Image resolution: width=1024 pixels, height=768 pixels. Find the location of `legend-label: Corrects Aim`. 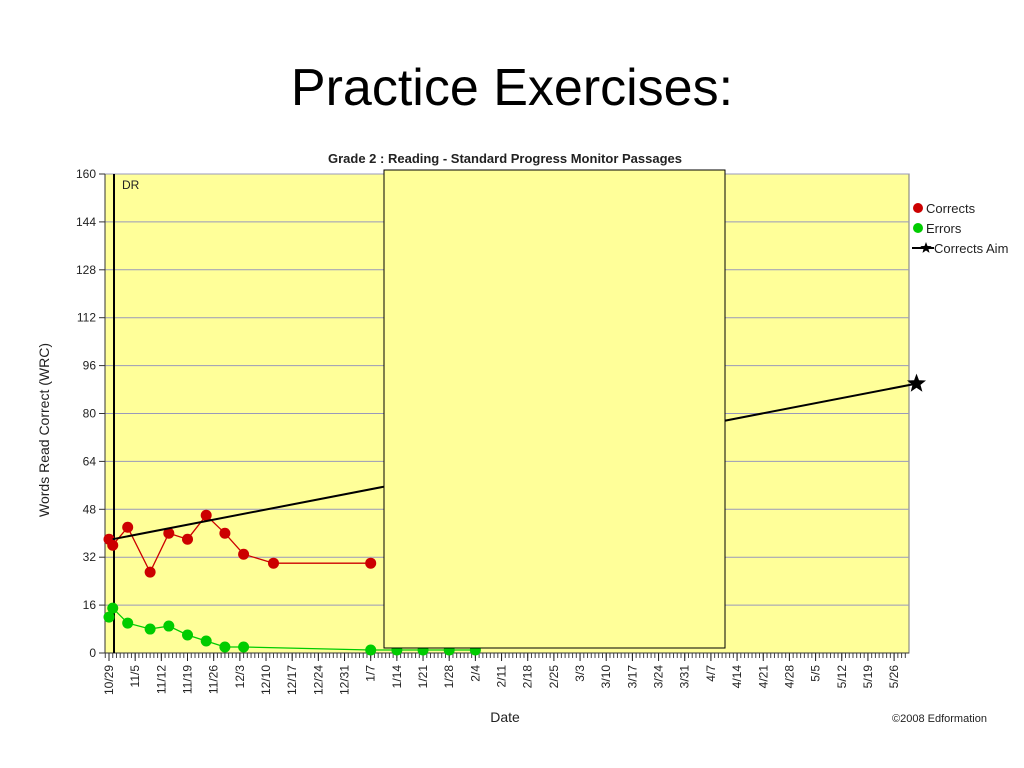

legend-label: Corrects Aim is located at coordinates (971, 248).